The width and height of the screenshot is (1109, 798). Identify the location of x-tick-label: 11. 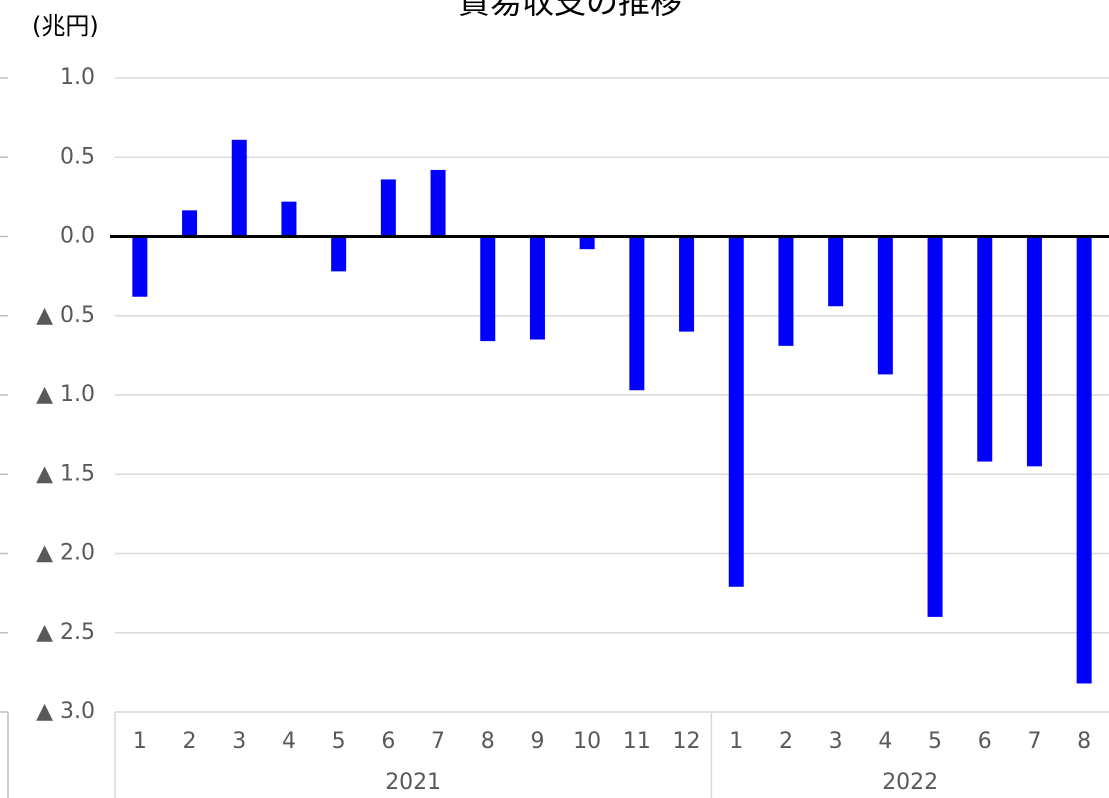
(637, 741).